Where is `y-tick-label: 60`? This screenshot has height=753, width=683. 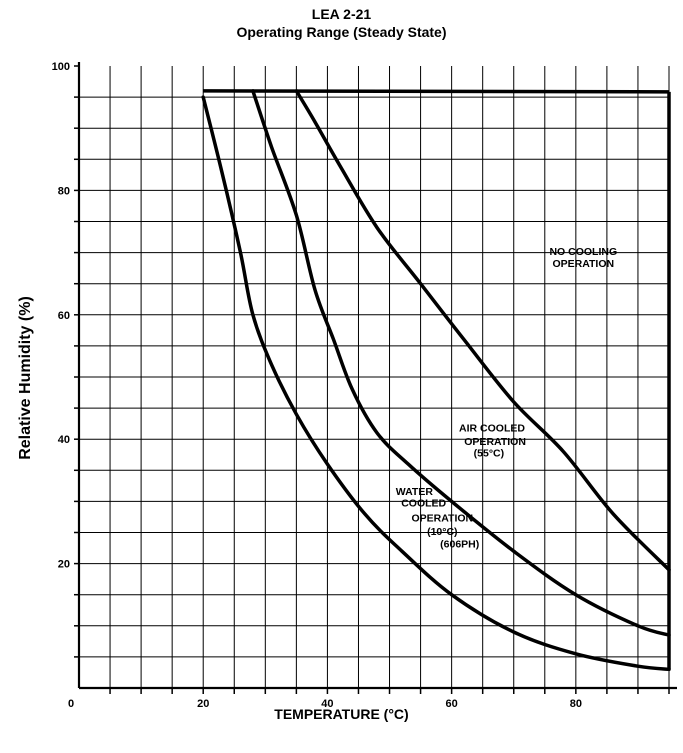 y-tick-label: 60 is located at coordinates (64, 316).